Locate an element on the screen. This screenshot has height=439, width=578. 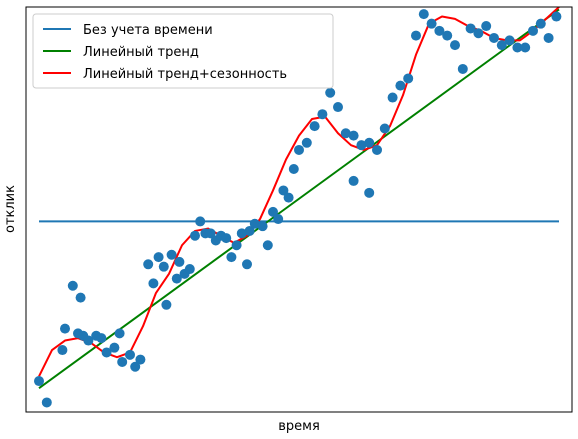
legend-label: Линейный тренд is located at coordinates (141, 52).